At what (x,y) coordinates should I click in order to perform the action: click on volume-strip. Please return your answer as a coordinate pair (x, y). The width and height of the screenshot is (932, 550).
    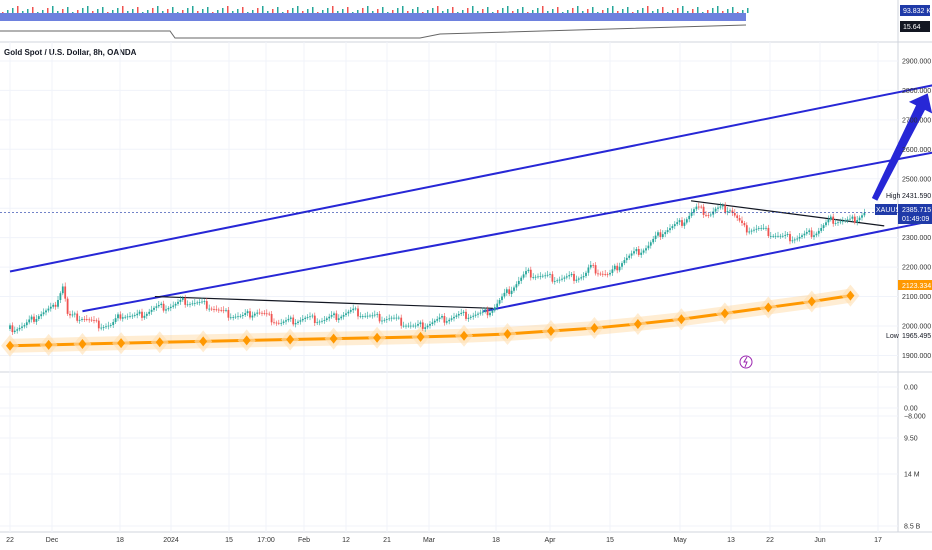
    Looking at the image, I should click on (373, 17).